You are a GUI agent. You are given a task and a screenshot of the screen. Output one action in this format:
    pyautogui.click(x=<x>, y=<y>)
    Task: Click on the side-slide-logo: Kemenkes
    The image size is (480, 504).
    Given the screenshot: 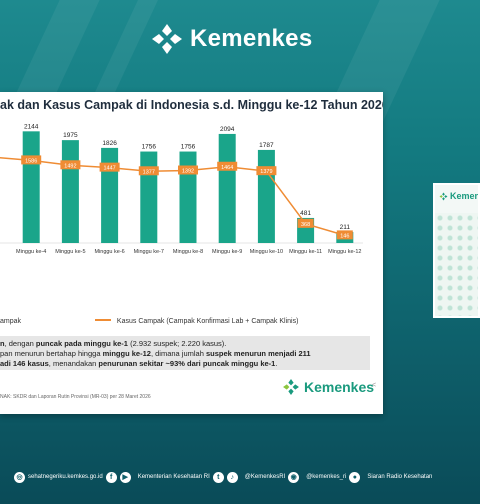 What is the action you would take?
    pyautogui.click(x=459, y=196)
    